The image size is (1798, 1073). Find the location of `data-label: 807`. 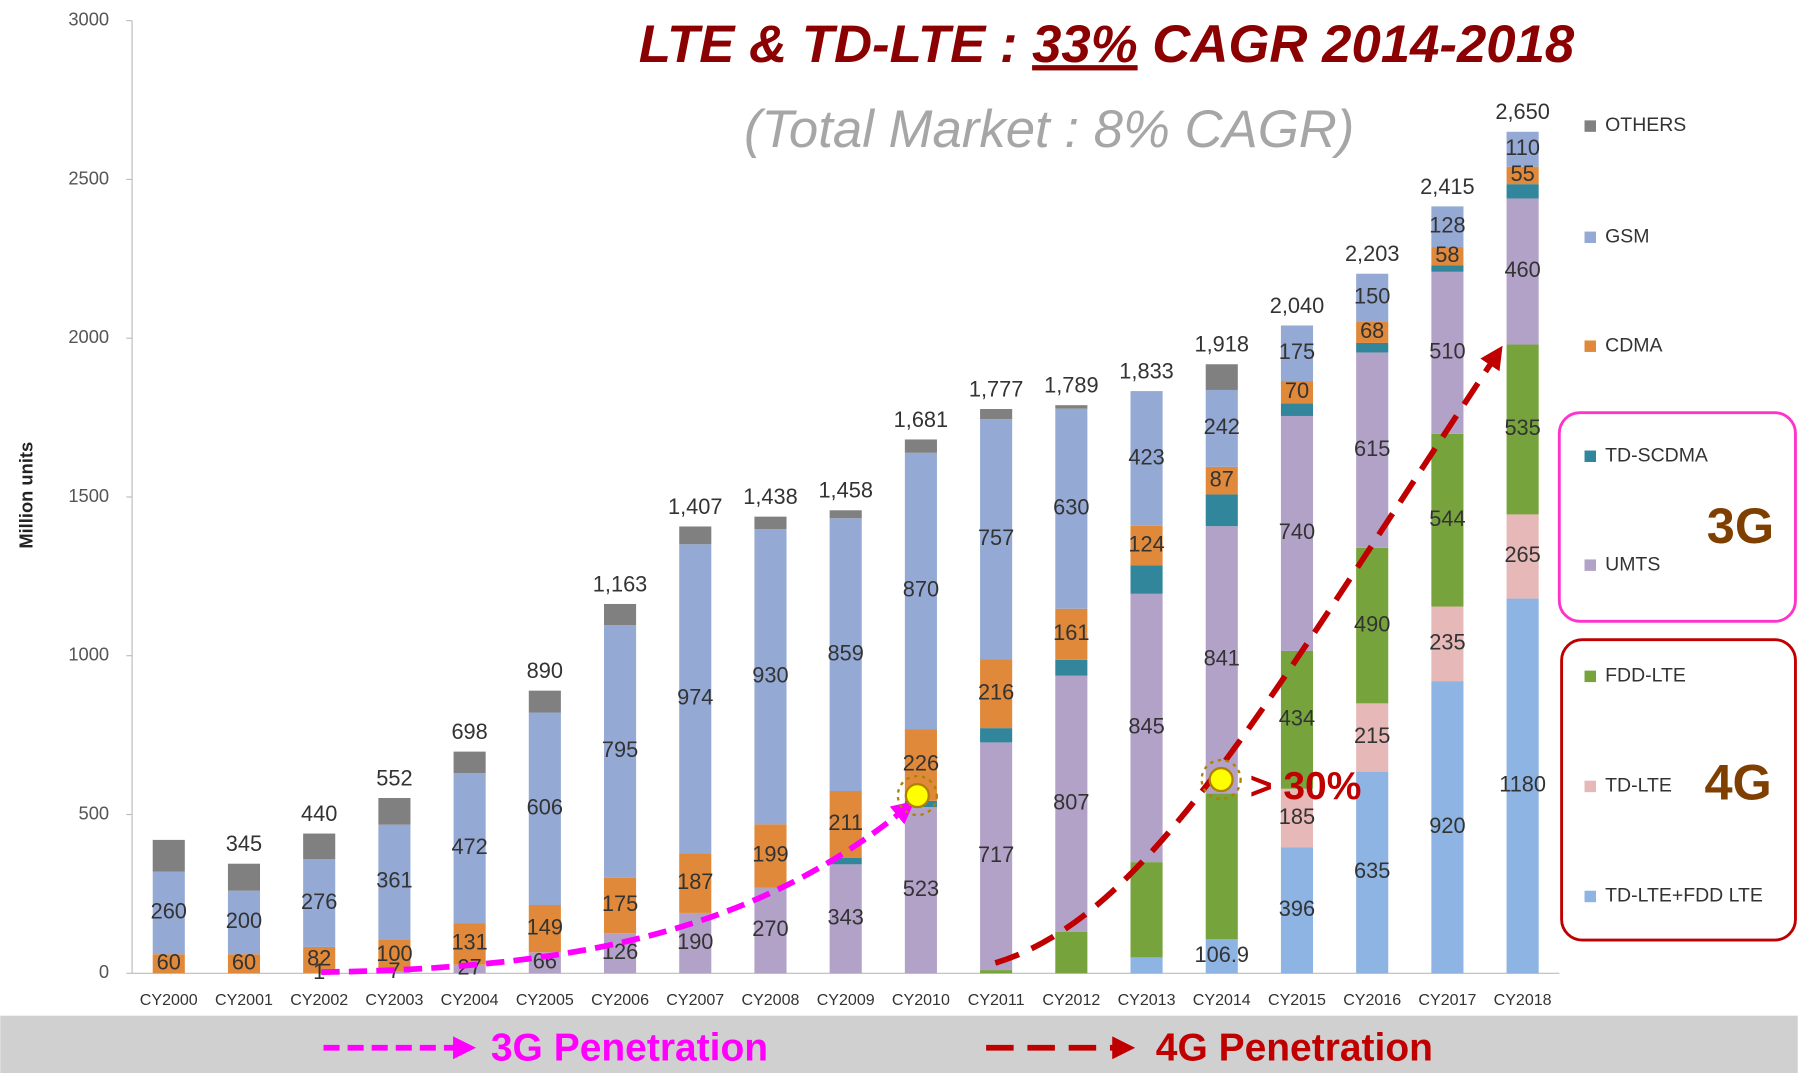

data-label: 807 is located at coordinates (1071, 802).